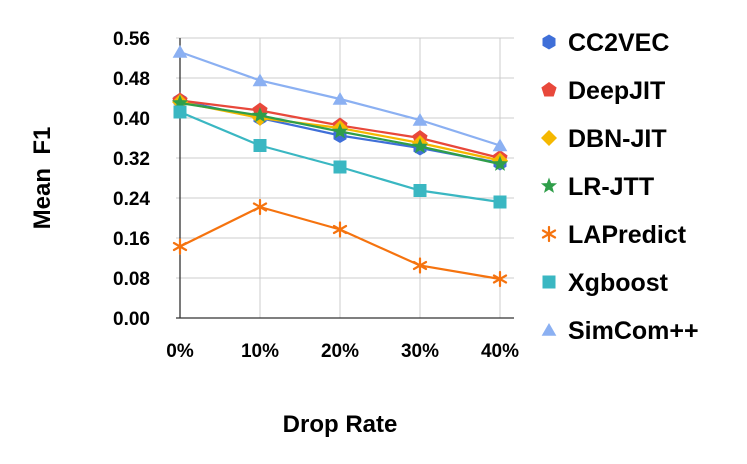  I want to click on legend-marker-cc2vec, so click(549, 42).